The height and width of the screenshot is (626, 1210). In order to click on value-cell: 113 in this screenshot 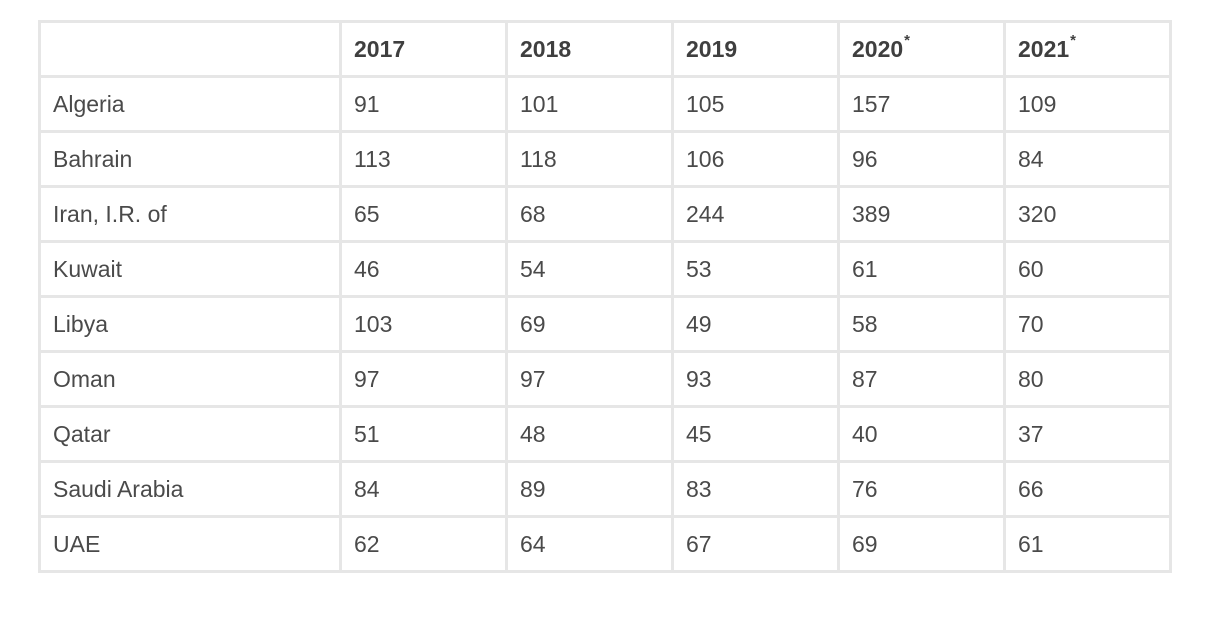, I will do `click(423, 159)`.